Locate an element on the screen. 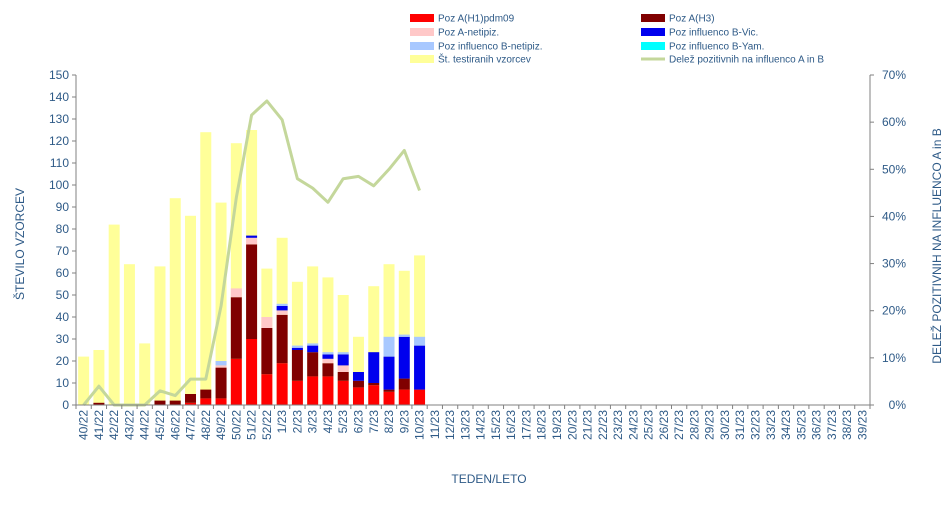 This screenshot has width=946, height=511. x-tick-label: 36/23 is located at coordinates (817, 425).